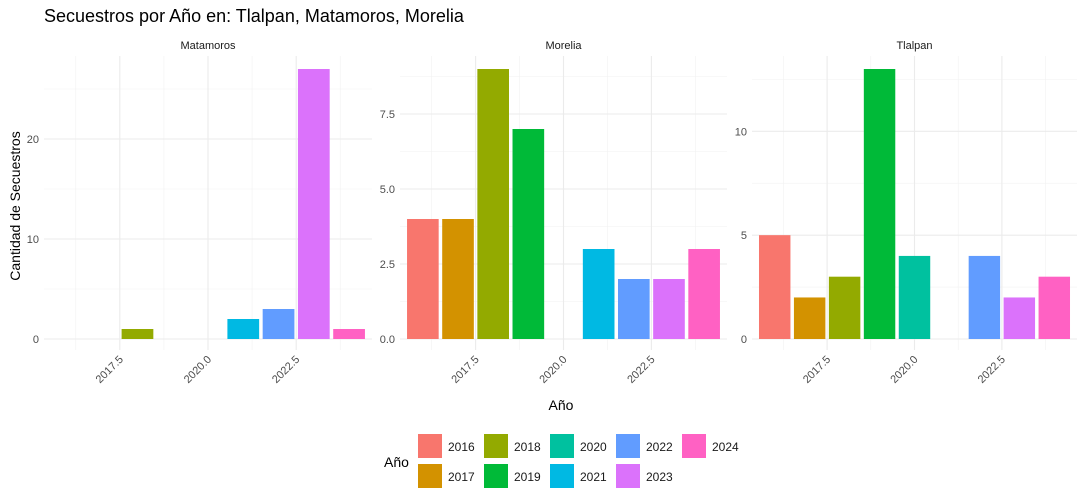 The image size is (1084, 502). I want to click on bar-tlalpan-2018, so click(844, 307).